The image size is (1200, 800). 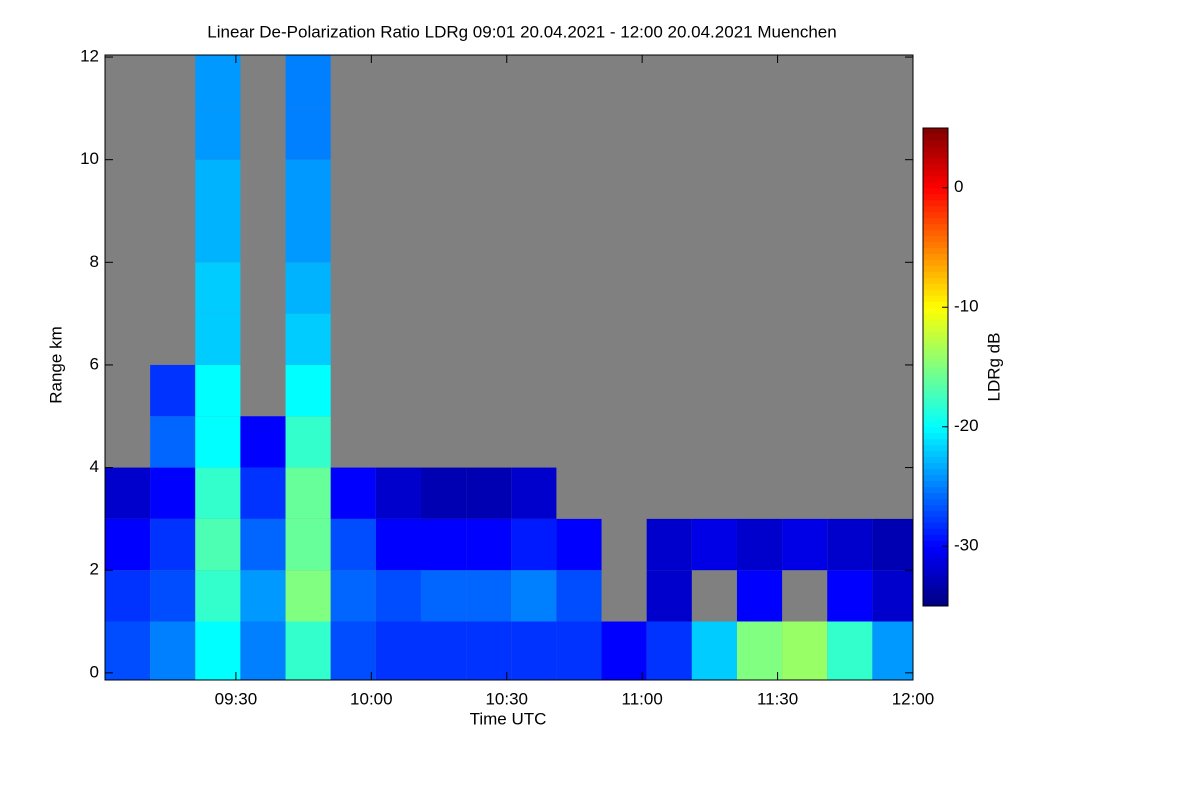 I want to click on y-tick-label: 6, so click(x=94, y=363).